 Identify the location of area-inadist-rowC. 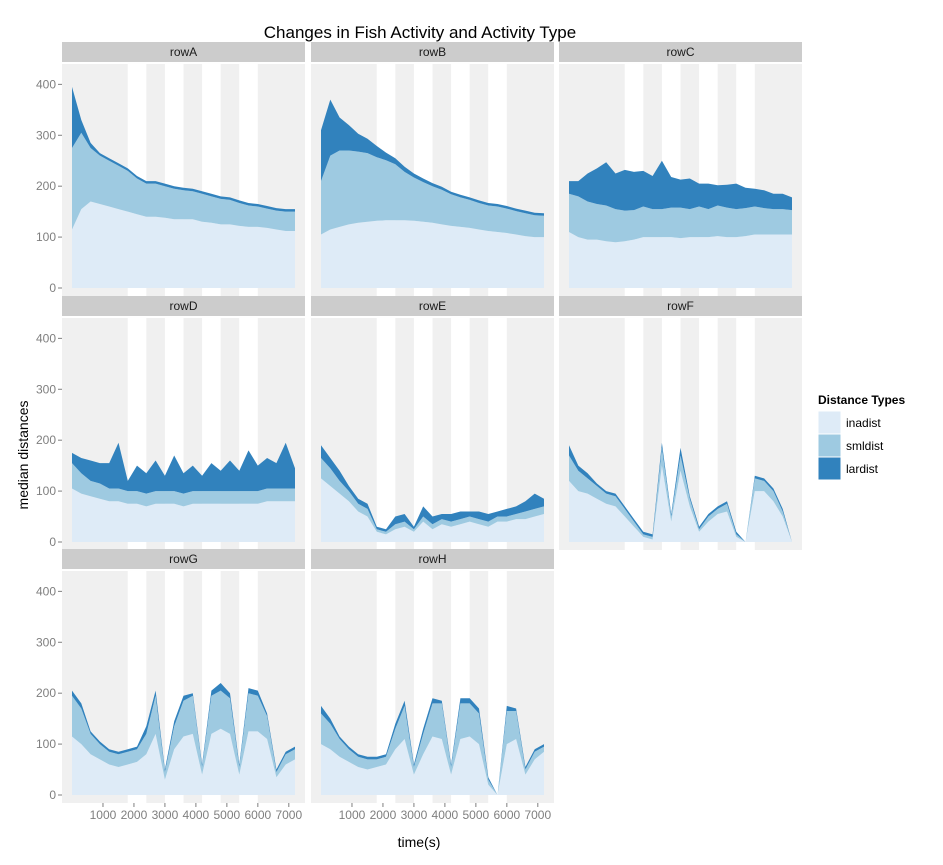
(680, 260).